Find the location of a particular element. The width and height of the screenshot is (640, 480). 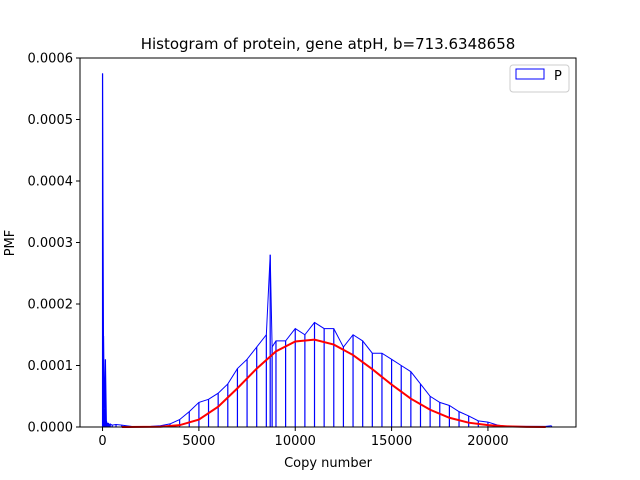

fit-curve-layer is located at coordinates (333, 383).